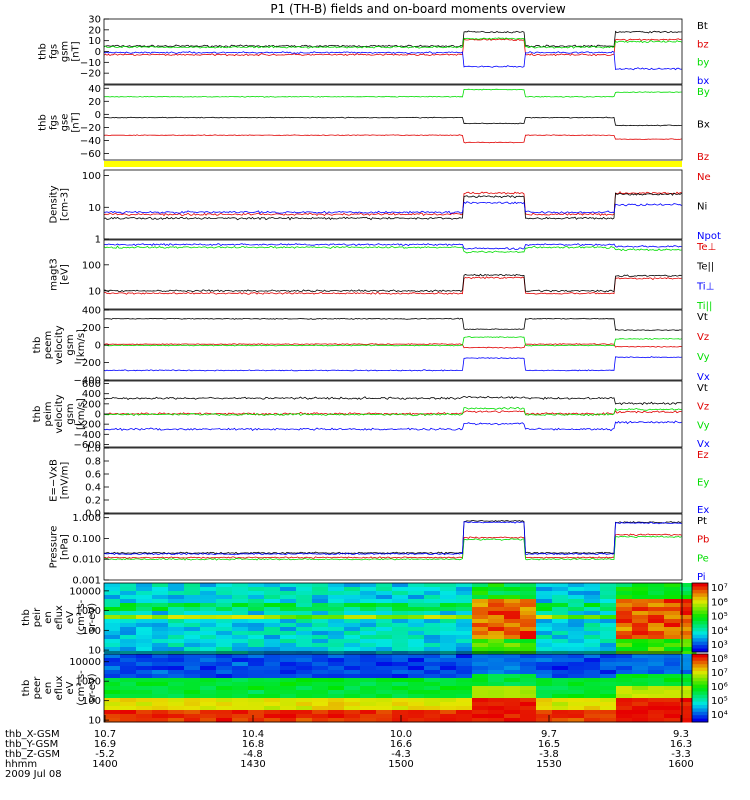  What do you see at coordinates (86, 518) in the screenshot?
I see `ytick-label: 1.000` at bounding box center [86, 518].